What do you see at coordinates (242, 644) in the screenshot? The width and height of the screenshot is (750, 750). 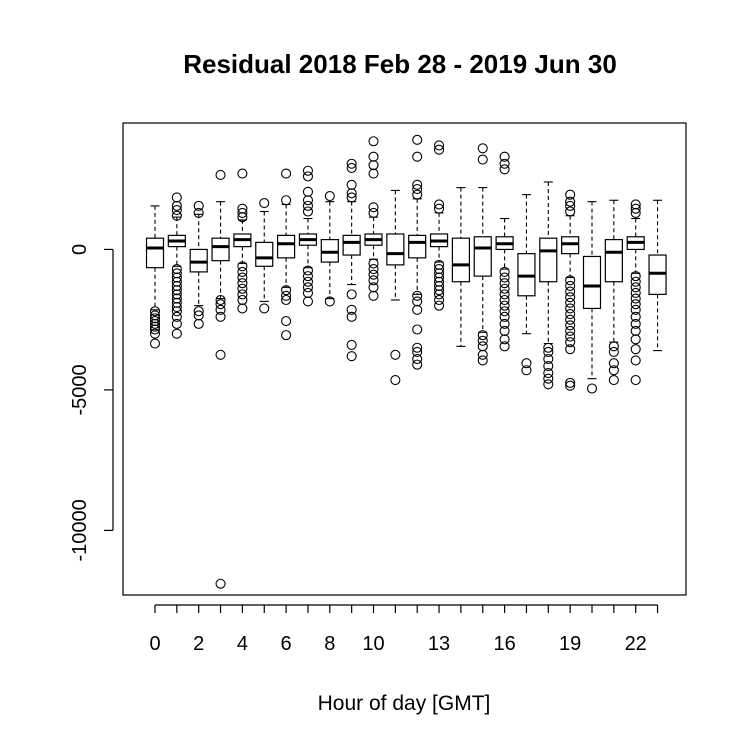 I see `x-tick-label: 4` at bounding box center [242, 644].